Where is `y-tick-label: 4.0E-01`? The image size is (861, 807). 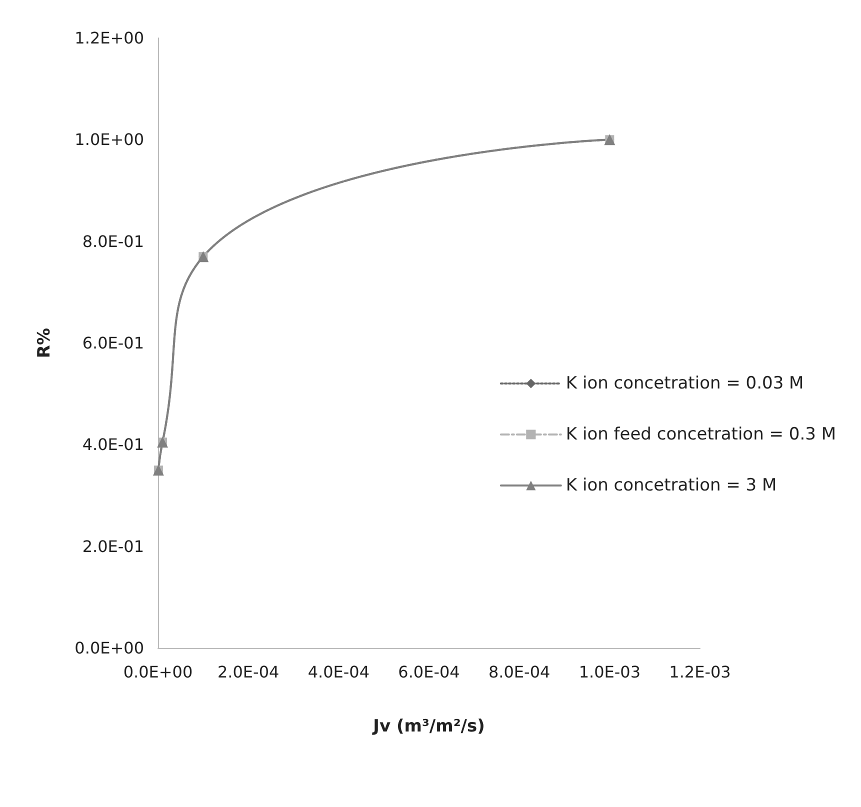
y-tick-label: 4.0E-01 is located at coordinates (113, 444).